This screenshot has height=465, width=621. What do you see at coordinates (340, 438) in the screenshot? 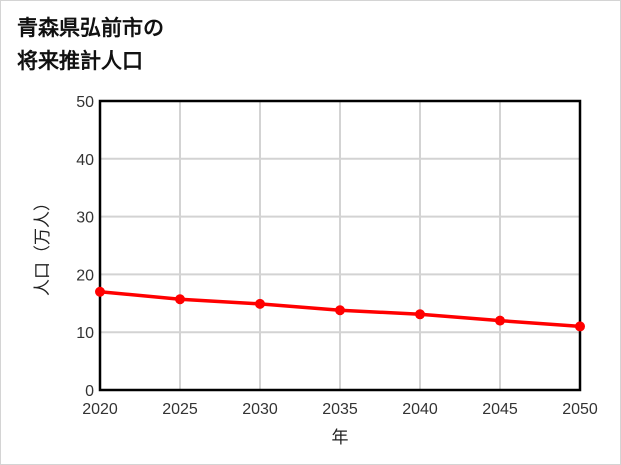
I see `x-axis-label: 年` at bounding box center [340, 438].